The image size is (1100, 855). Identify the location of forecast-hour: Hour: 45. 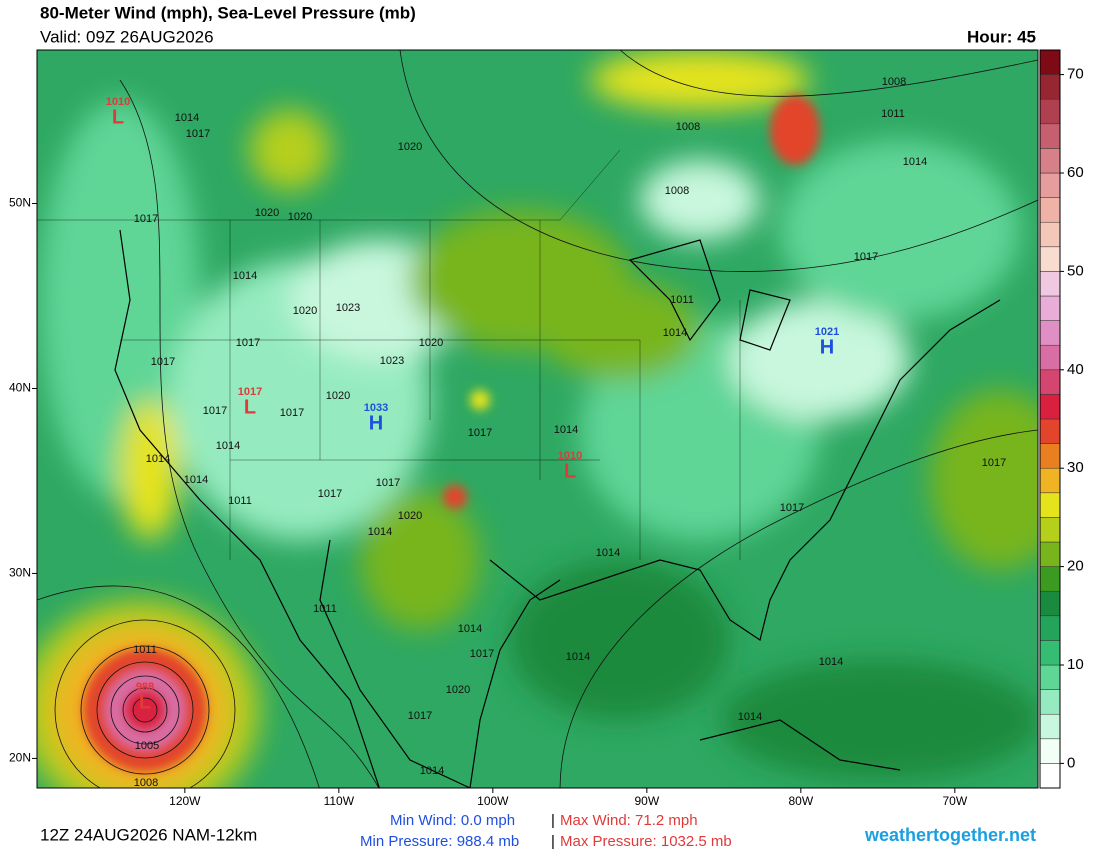
(1001, 36).